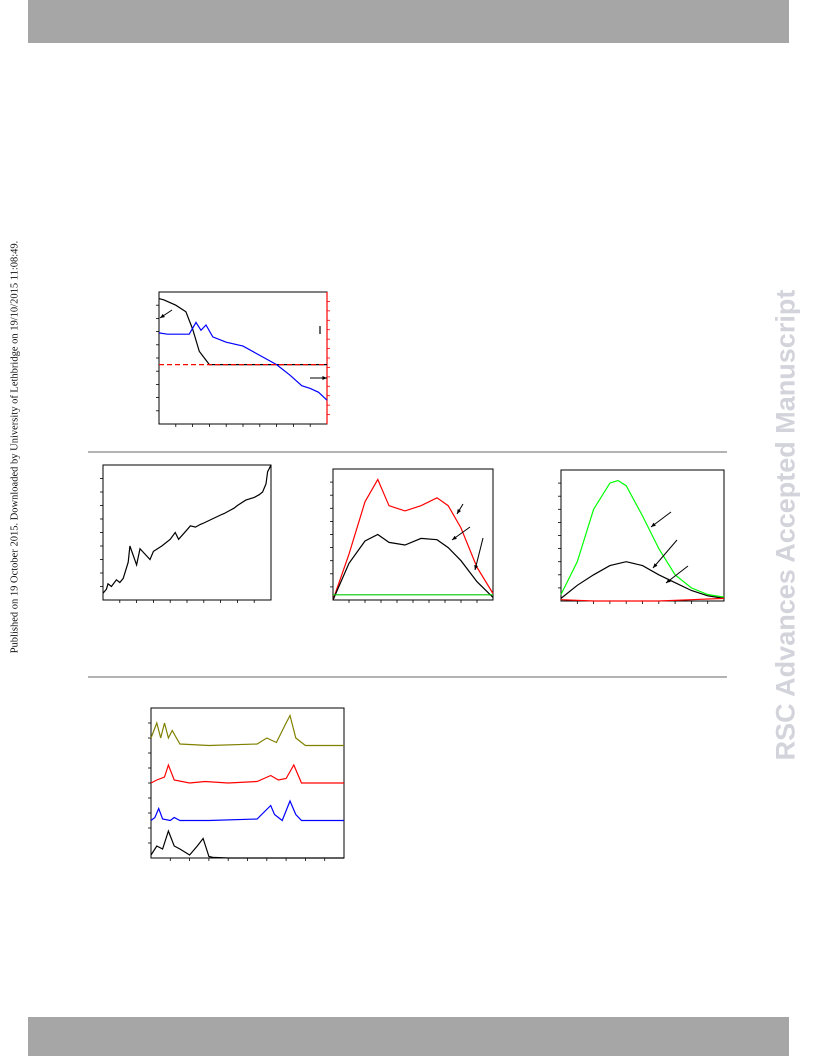  I want to click on panel-c-arrow-1-head, so click(459, 511).